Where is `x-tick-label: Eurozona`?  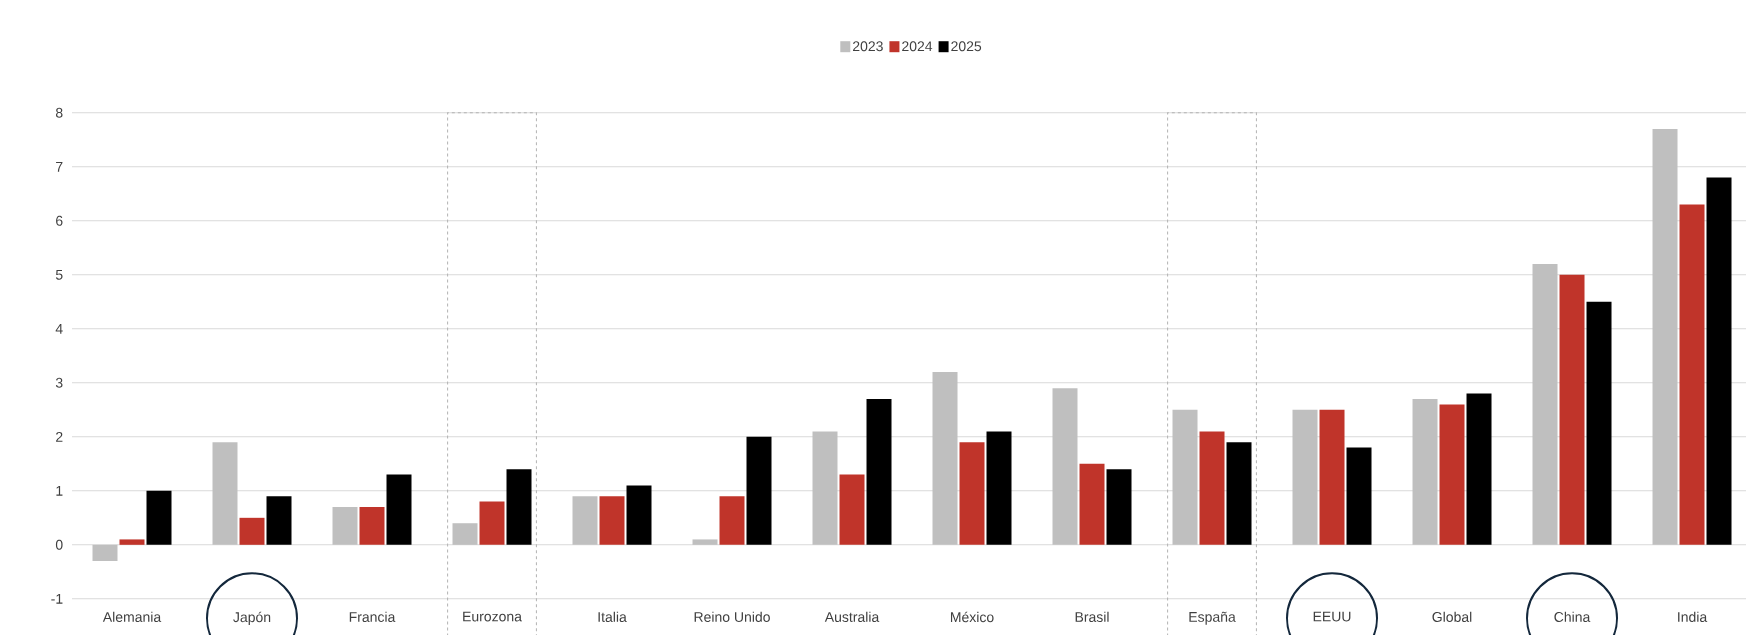 x-tick-label: Eurozona is located at coordinates (492, 616).